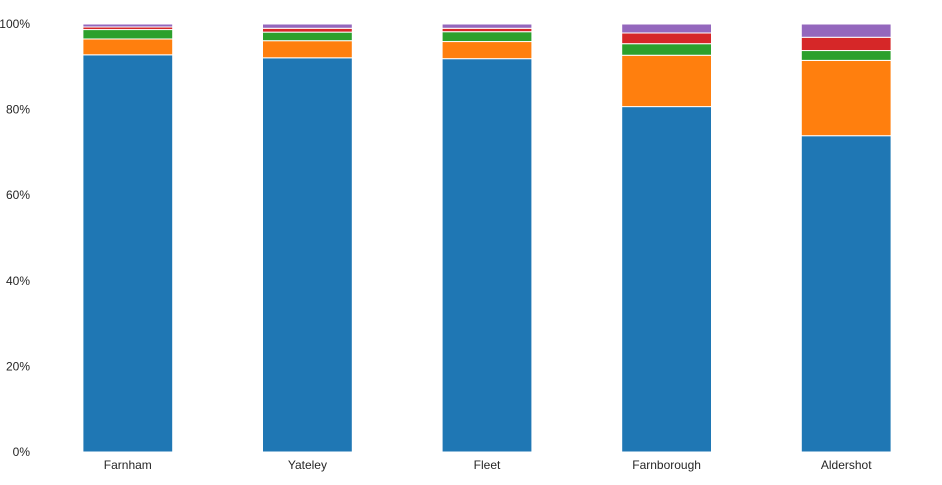 Image resolution: width=942 pixels, height=485 pixels. I want to click on x-tick-label-farnborough: Farnborough, so click(666, 465).